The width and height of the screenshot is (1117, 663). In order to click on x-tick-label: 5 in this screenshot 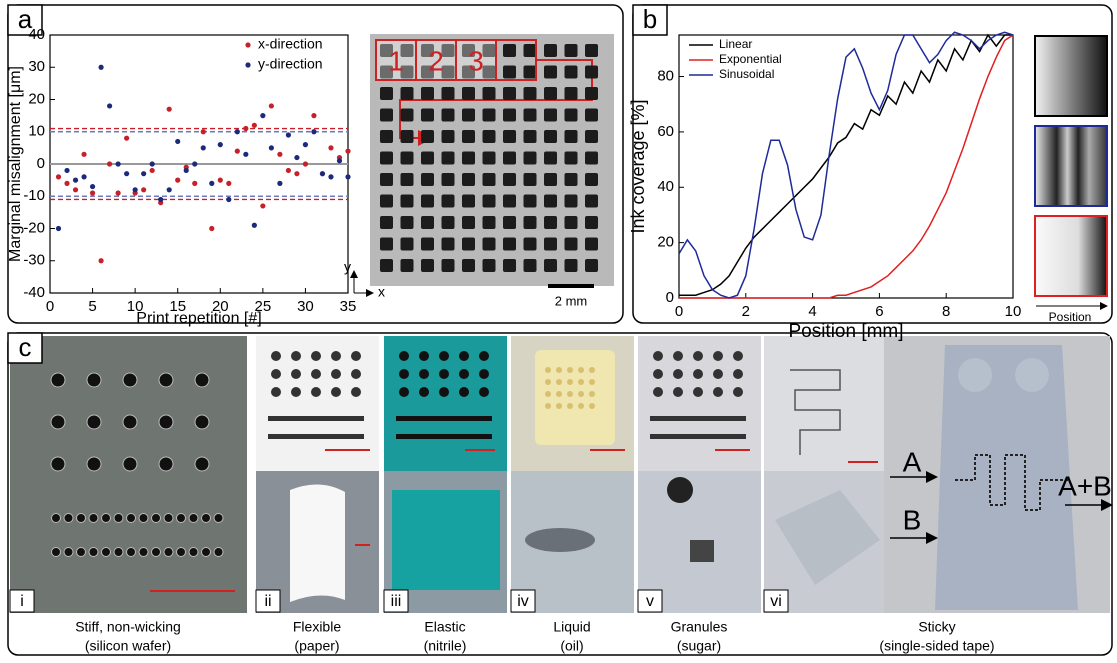, I will do `click(92, 306)`.